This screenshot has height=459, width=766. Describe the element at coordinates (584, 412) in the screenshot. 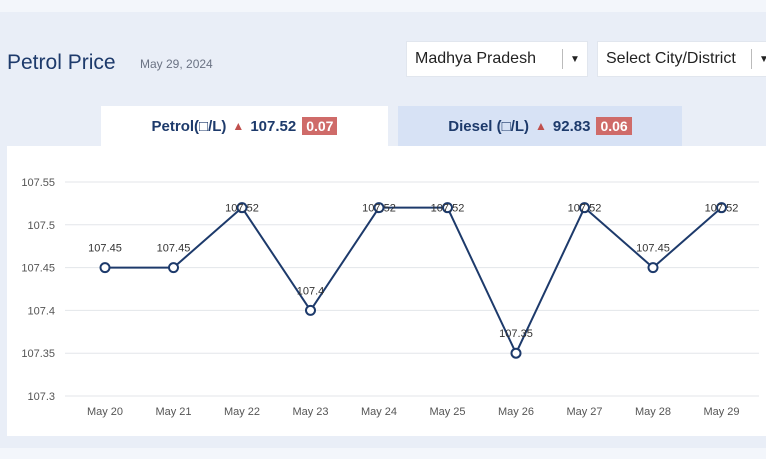

I see `x-tick-label: May 27` at that location.